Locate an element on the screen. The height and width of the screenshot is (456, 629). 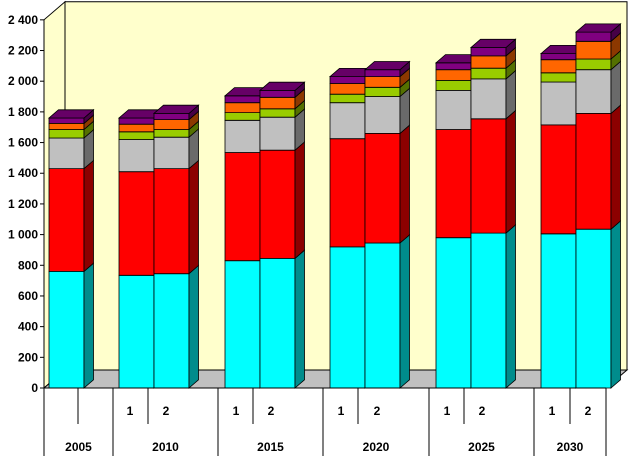
y-tick-label: 600 is located at coordinates (28, 296).